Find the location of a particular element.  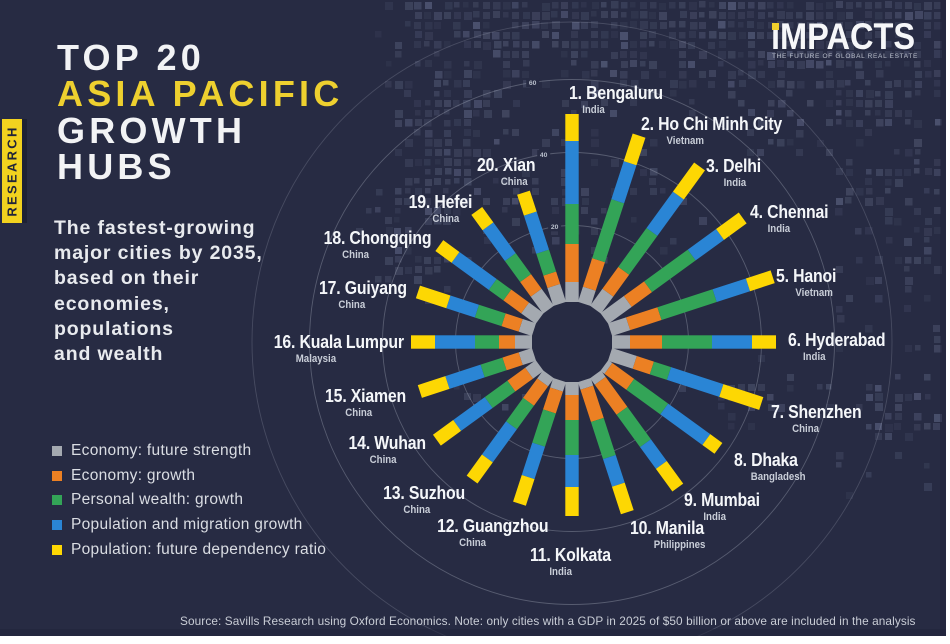

svg-text: 20 is located at coordinates (555, 227).